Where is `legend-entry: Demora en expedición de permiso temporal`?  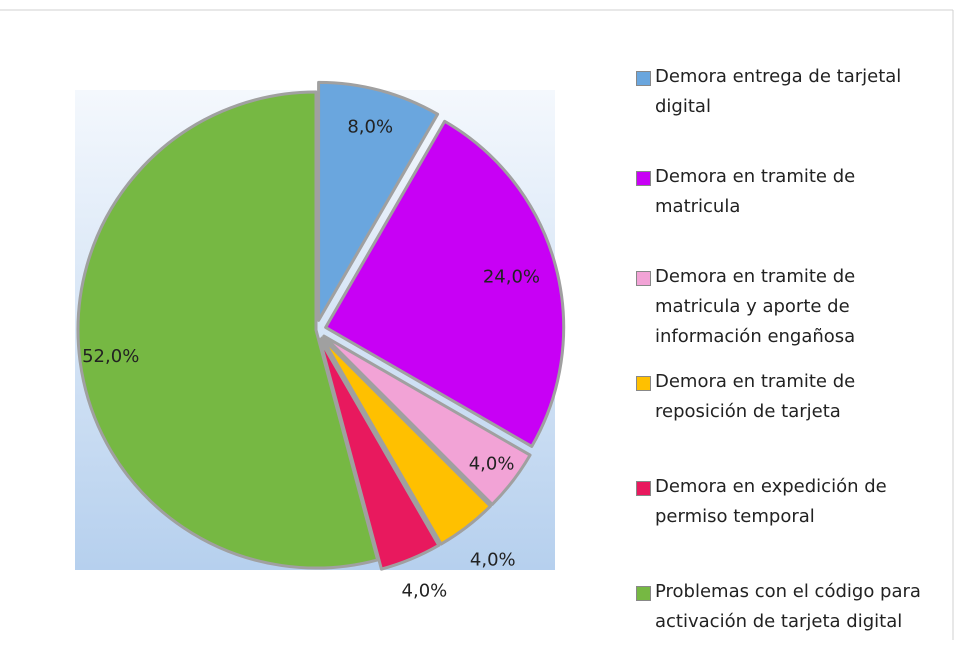 legend-entry: Demora en expedición de permiso temporal is located at coordinates (786, 502).